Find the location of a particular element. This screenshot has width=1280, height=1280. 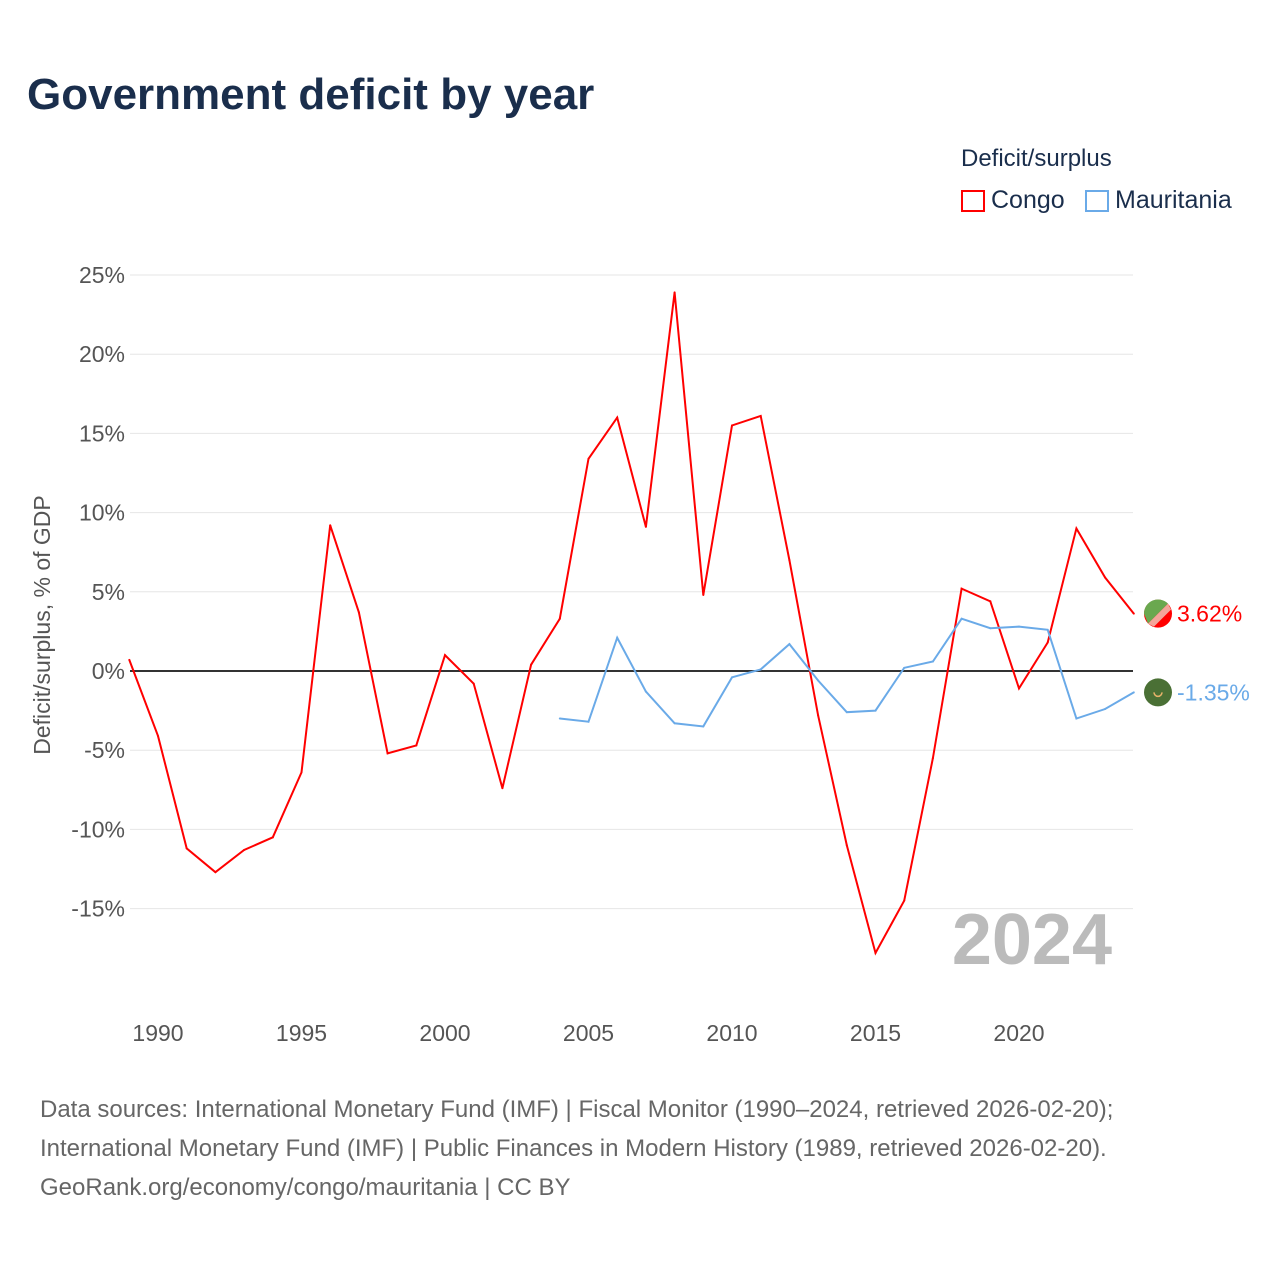

y-tick-label: 20% is located at coordinates (102, 354).